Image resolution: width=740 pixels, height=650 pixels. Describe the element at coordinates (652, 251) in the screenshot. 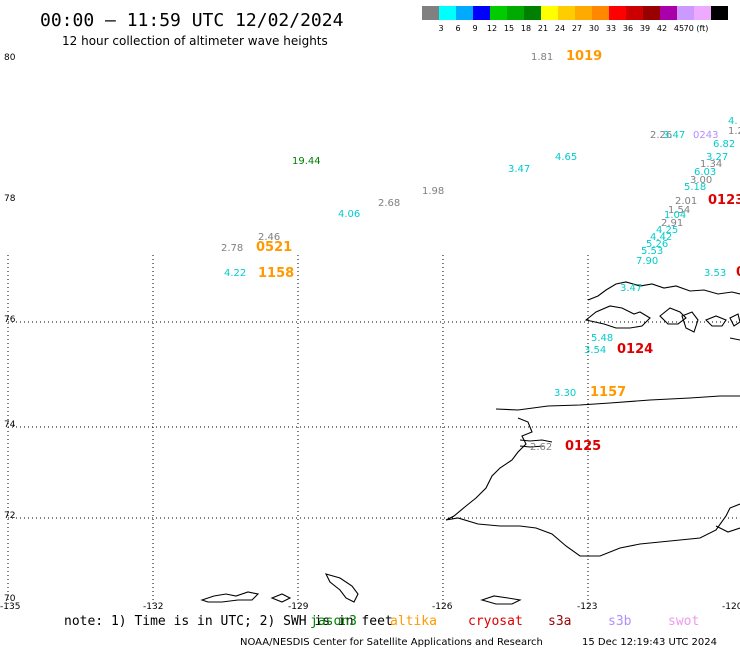

I see `observation-label: 5.53` at that location.